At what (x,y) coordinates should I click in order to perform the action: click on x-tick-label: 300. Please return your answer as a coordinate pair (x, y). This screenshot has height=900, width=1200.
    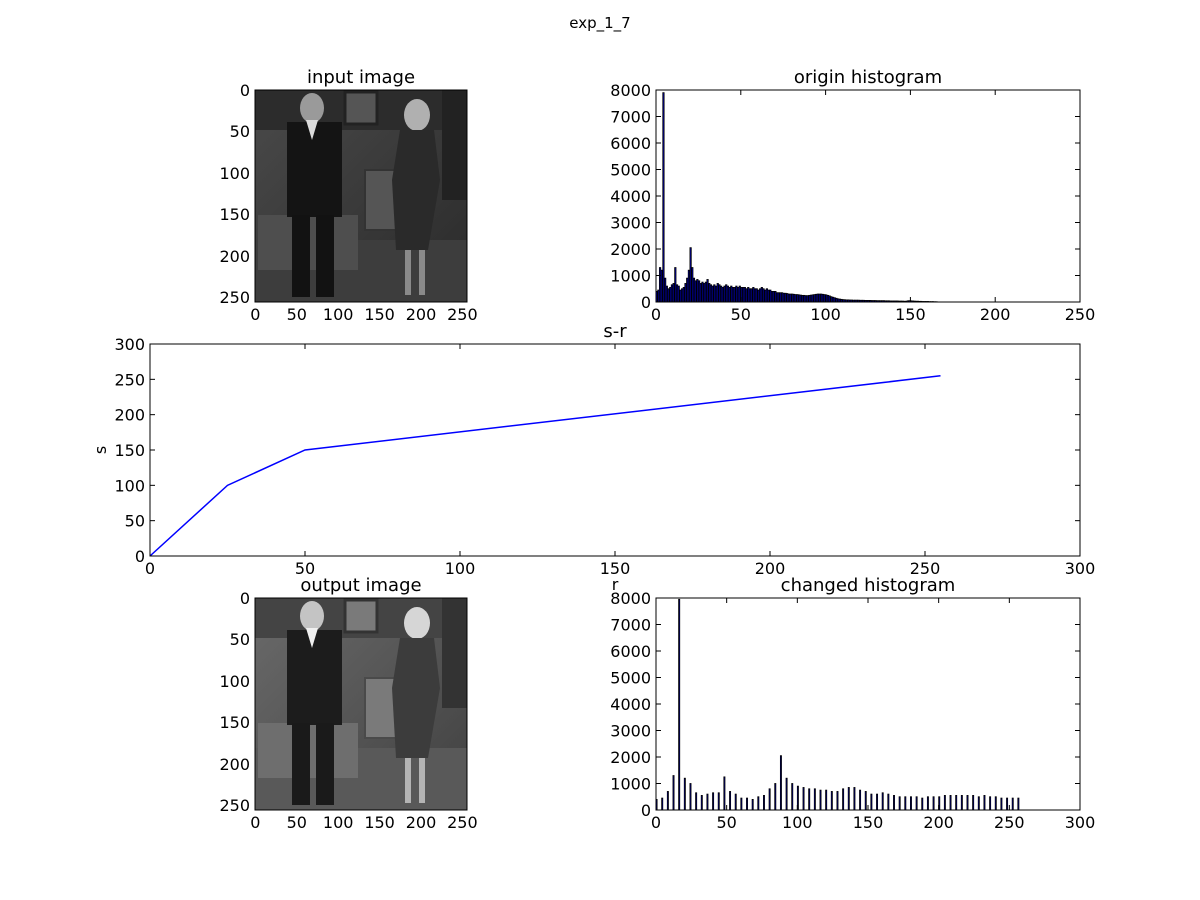
    Looking at the image, I should click on (1080, 568).